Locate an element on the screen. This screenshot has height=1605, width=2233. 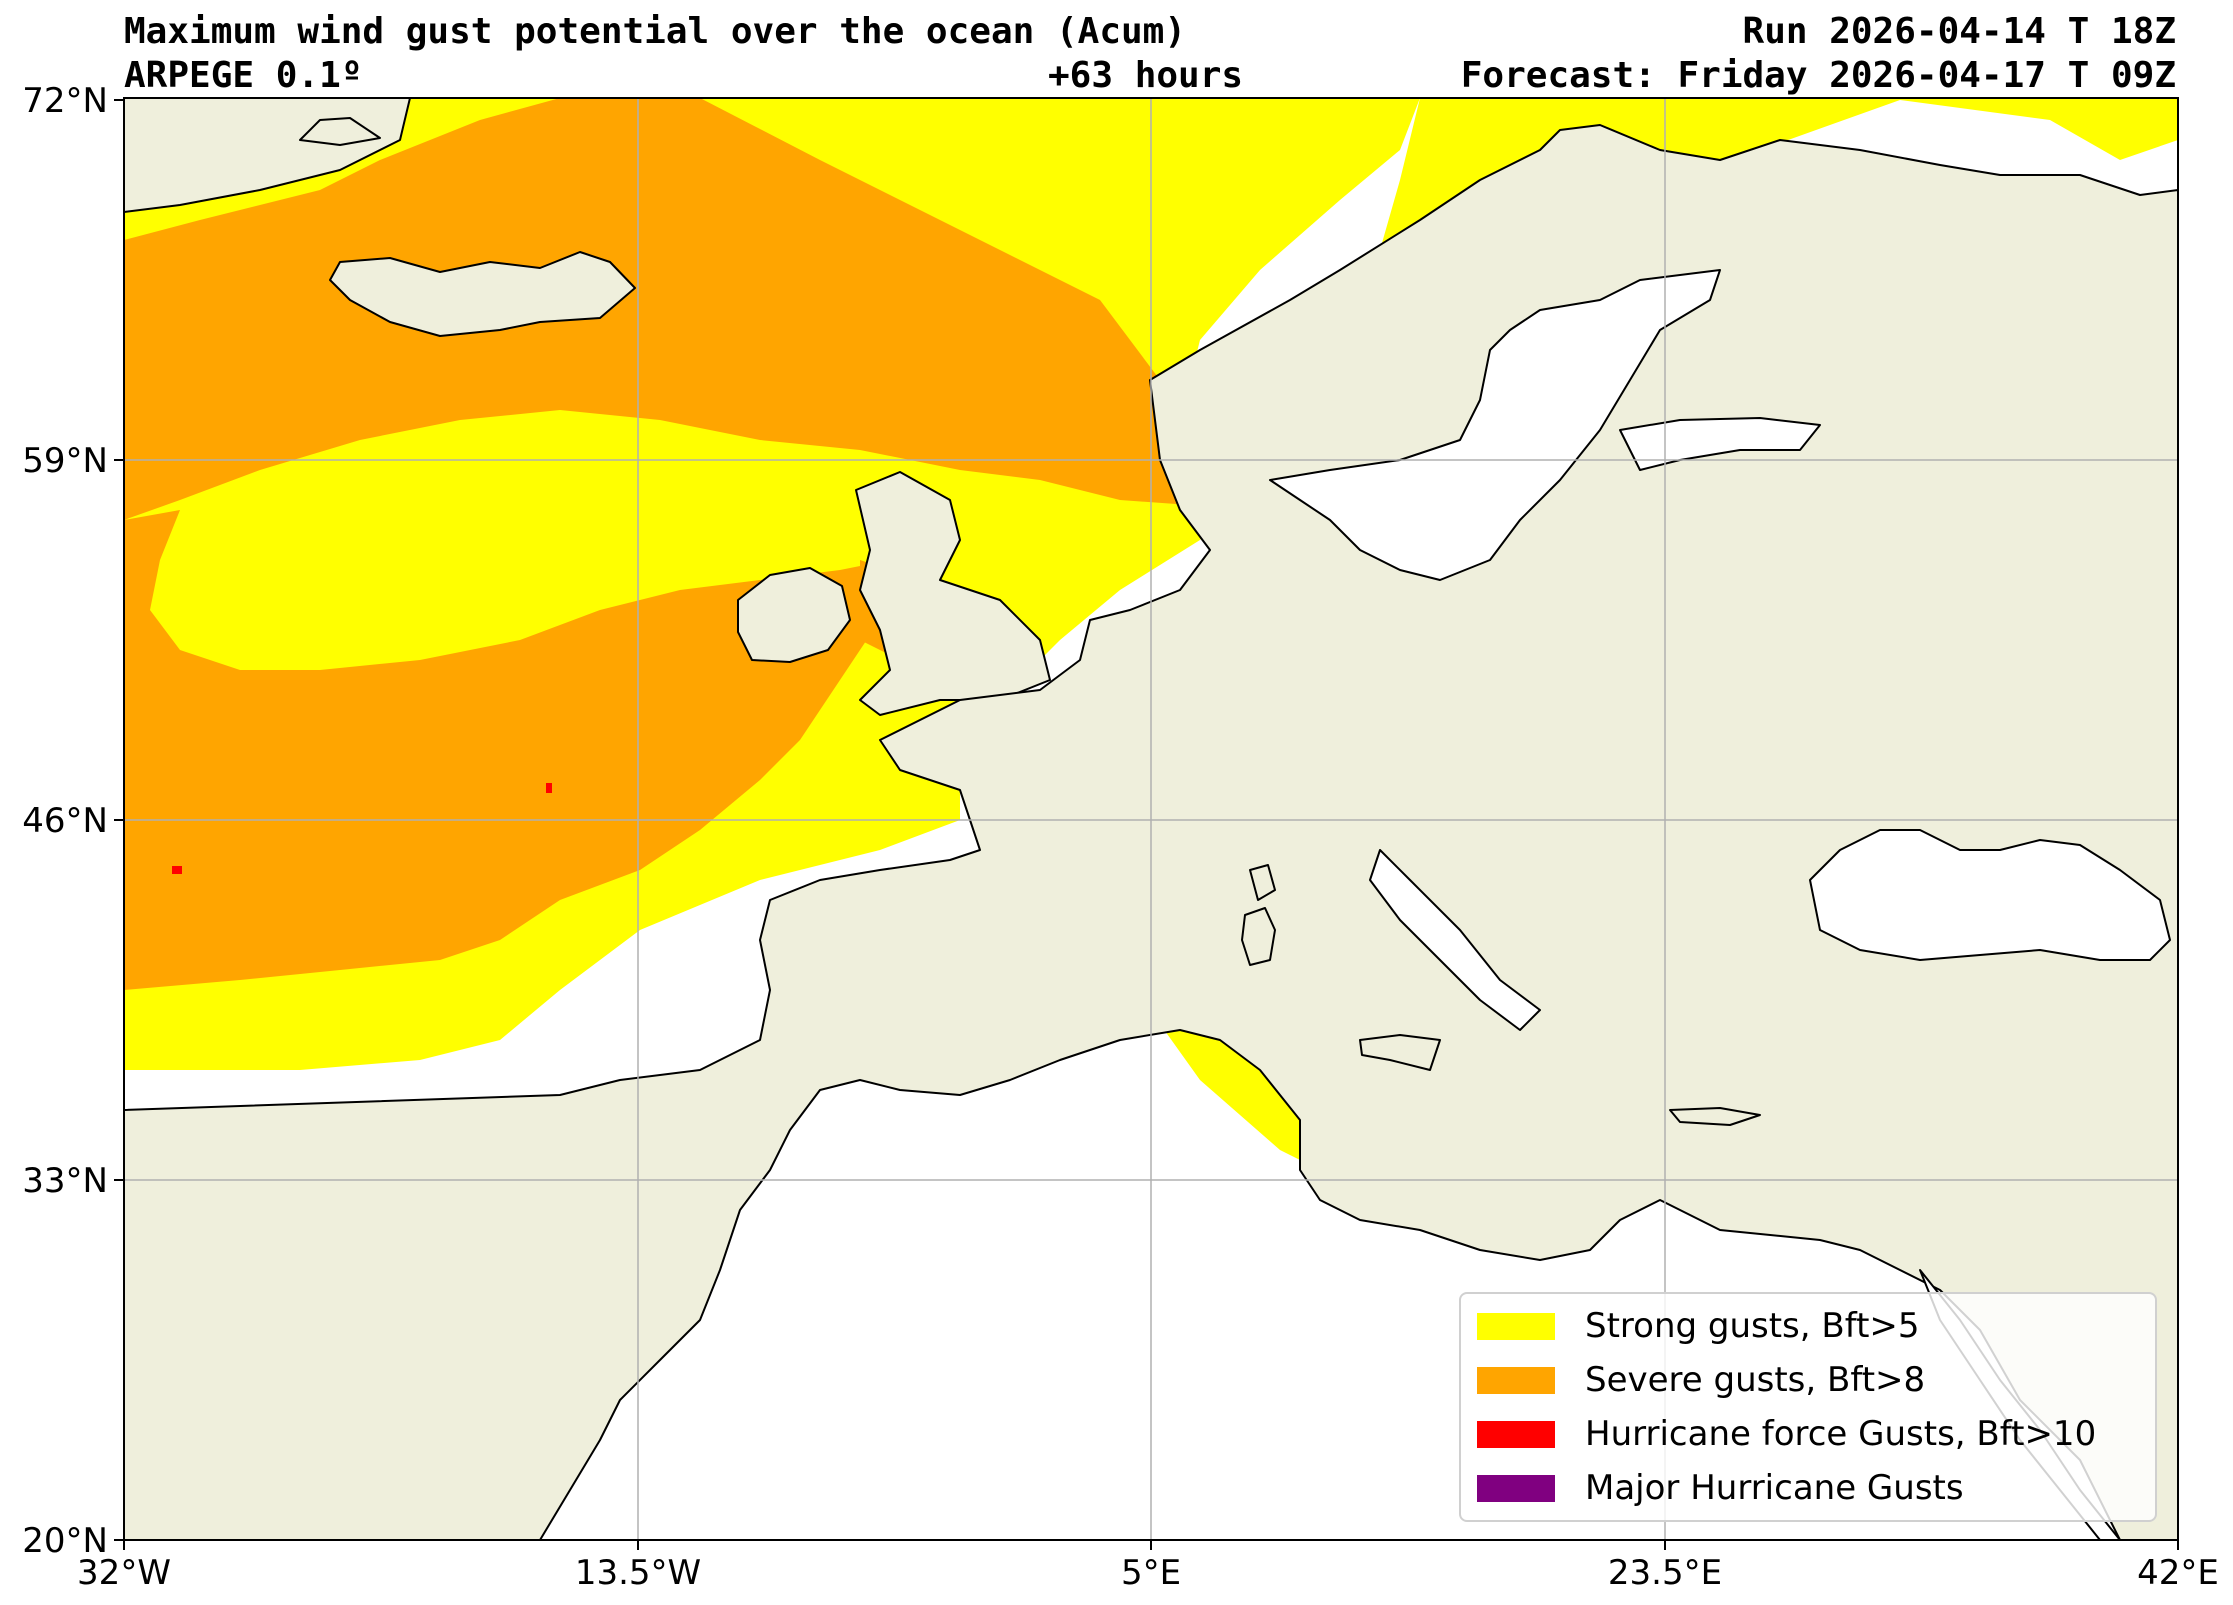
sea-adriatic is located at coordinates (1455, 940).